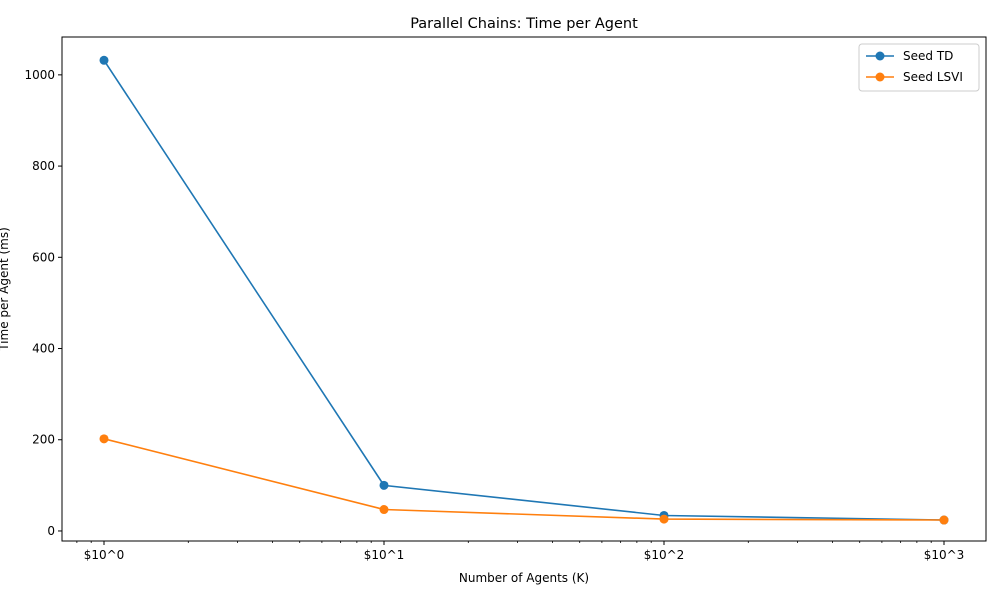  I want to click on y-tick-label: 200, so click(43, 440).